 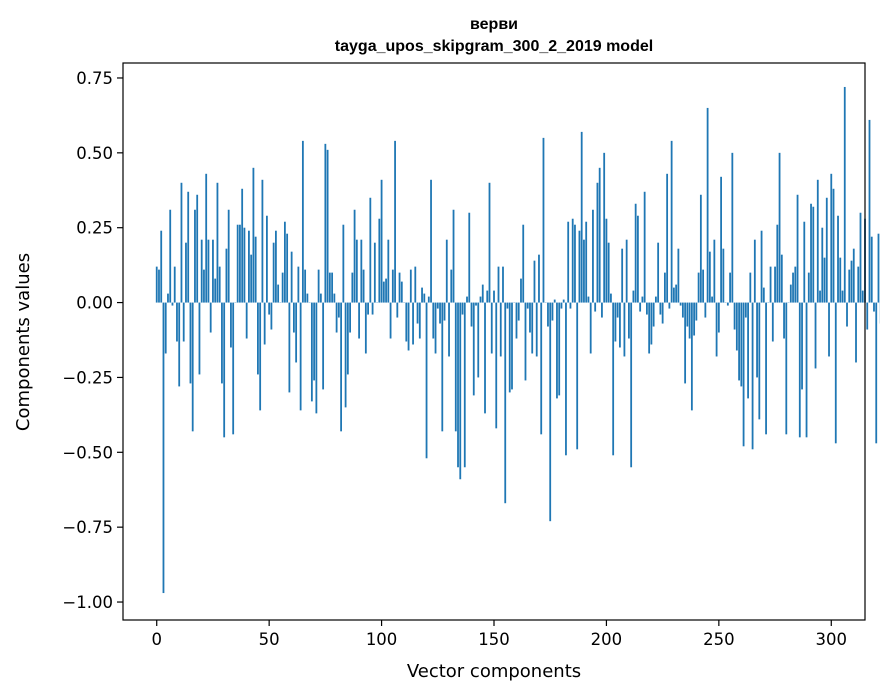 What do you see at coordinates (382, 639) in the screenshot?
I see `x-tick-label-100: 100` at bounding box center [382, 639].